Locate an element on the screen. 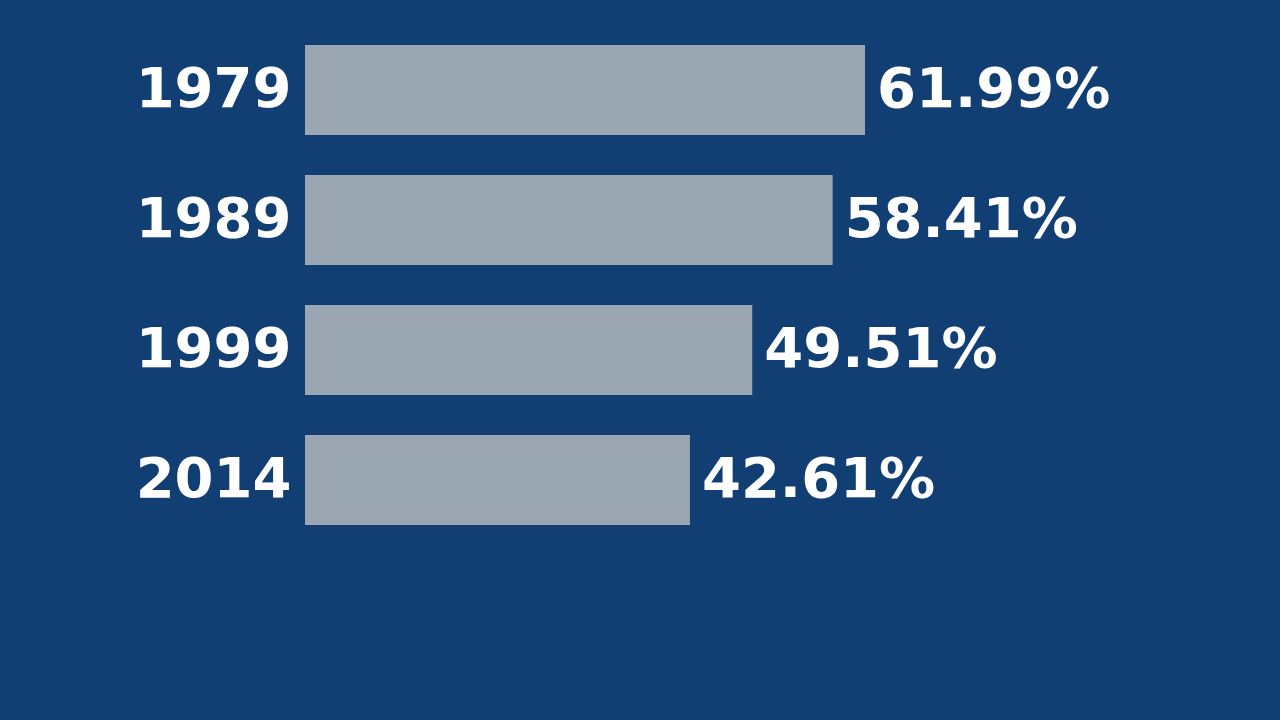 The width and height of the screenshot is (1280, 720). data-label: 61.99% is located at coordinates (994, 87).